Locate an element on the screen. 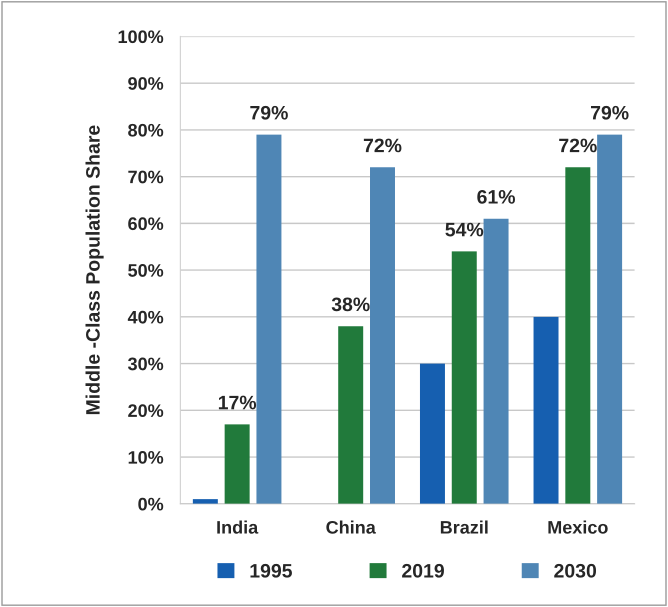 The image size is (668, 607). x-tick-label: India is located at coordinates (237, 527).